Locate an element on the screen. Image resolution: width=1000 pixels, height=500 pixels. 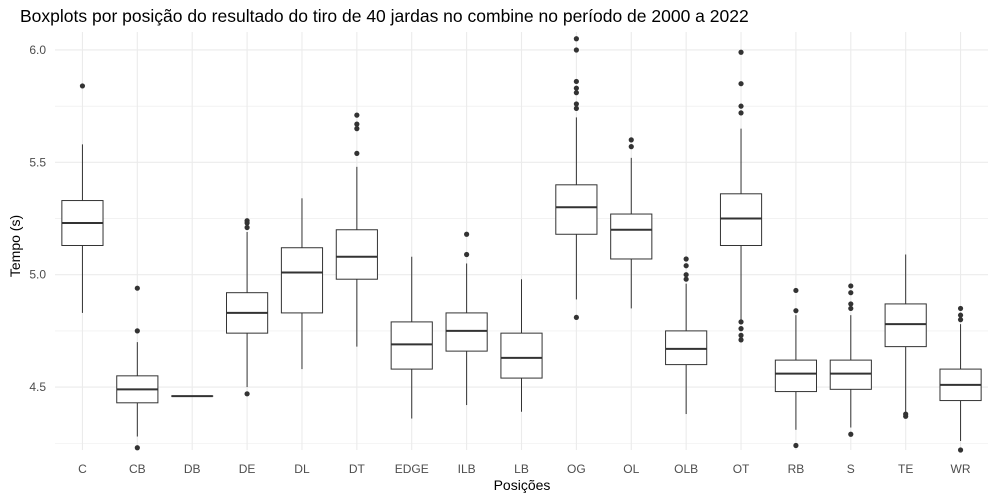
x-tick-label: RB is located at coordinates (796, 469).